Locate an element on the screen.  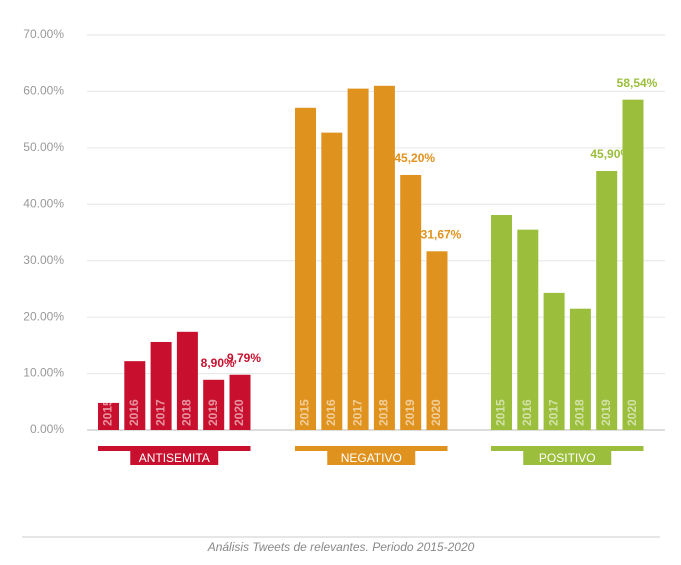
y-tick-label: 40.00% is located at coordinates (43, 203).